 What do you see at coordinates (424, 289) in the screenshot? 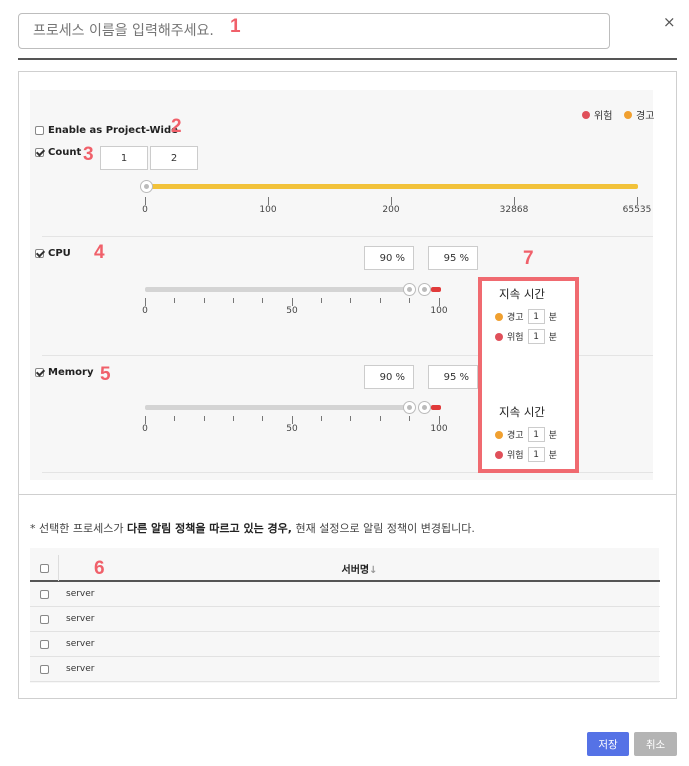
I see `cpu-danger-handle` at bounding box center [424, 289].